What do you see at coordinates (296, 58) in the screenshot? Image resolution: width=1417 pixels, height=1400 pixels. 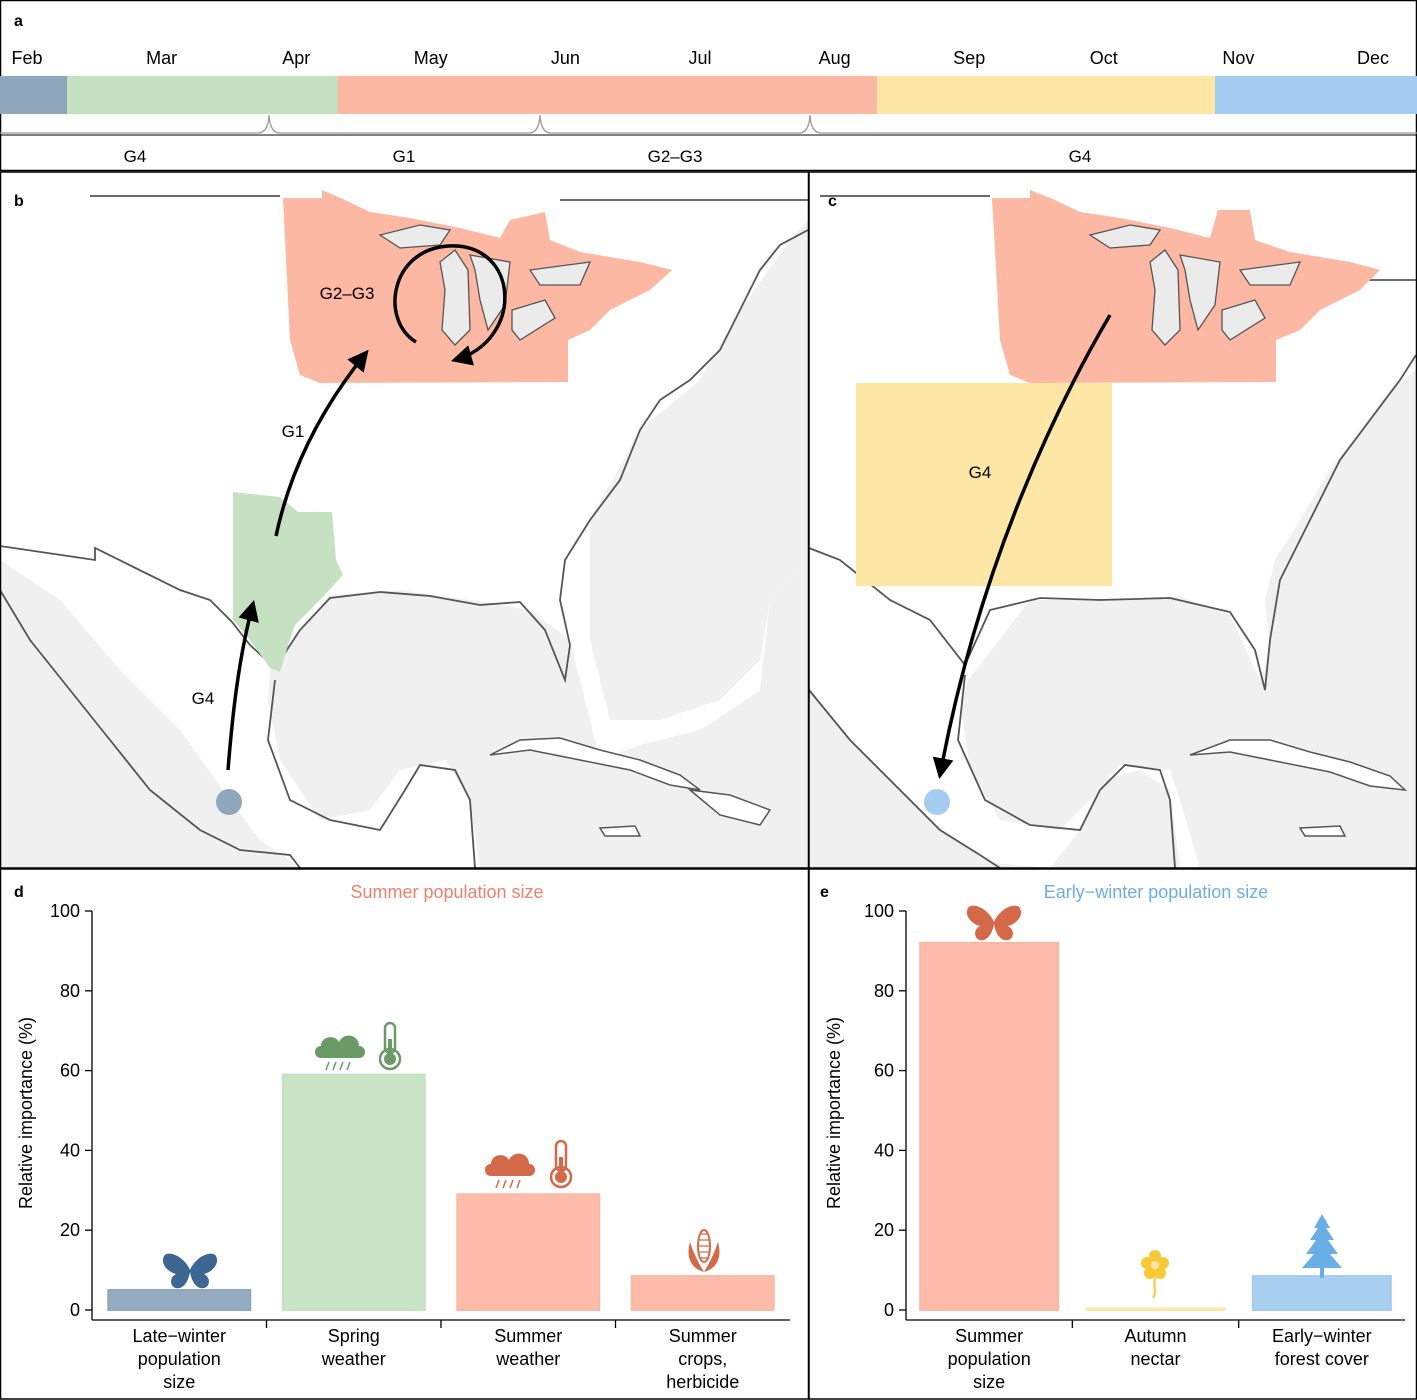 I see `month-label: Apr` at bounding box center [296, 58].